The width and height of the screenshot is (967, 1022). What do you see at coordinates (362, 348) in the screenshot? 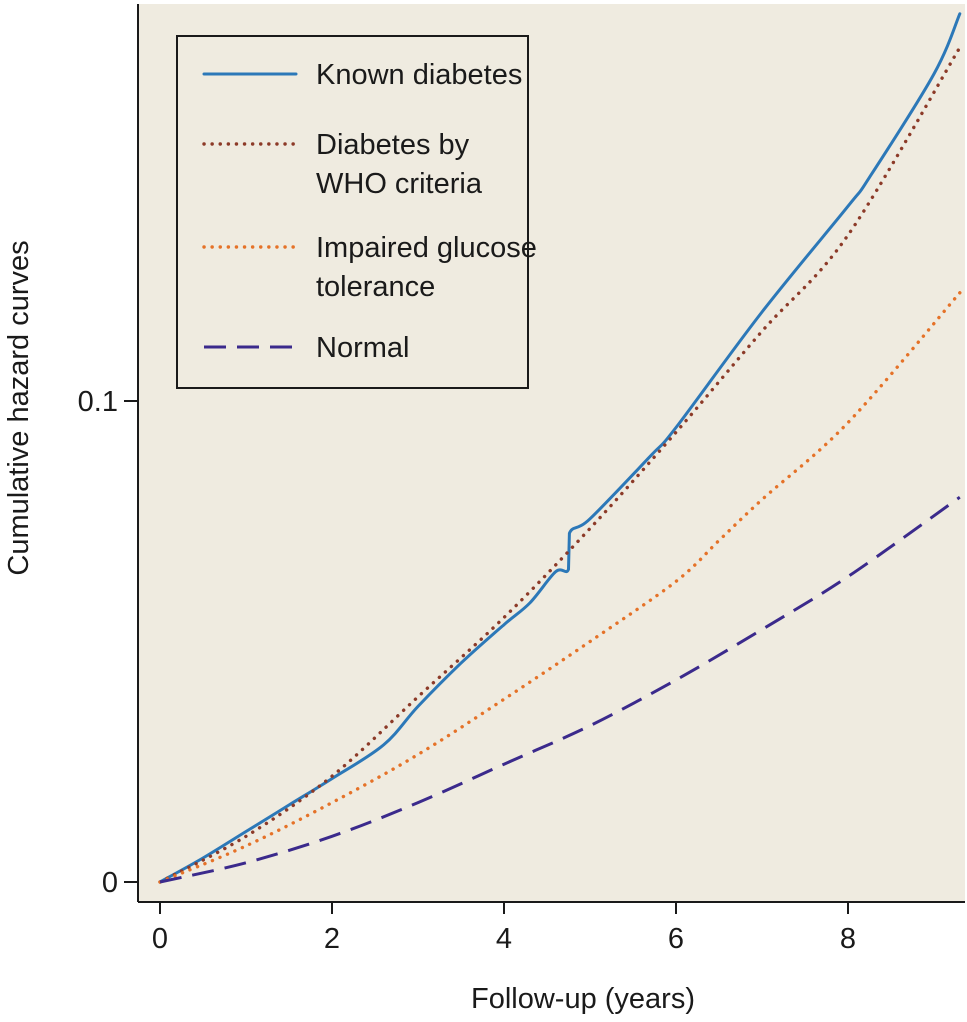
I see `legend-label: Normal` at bounding box center [362, 348].